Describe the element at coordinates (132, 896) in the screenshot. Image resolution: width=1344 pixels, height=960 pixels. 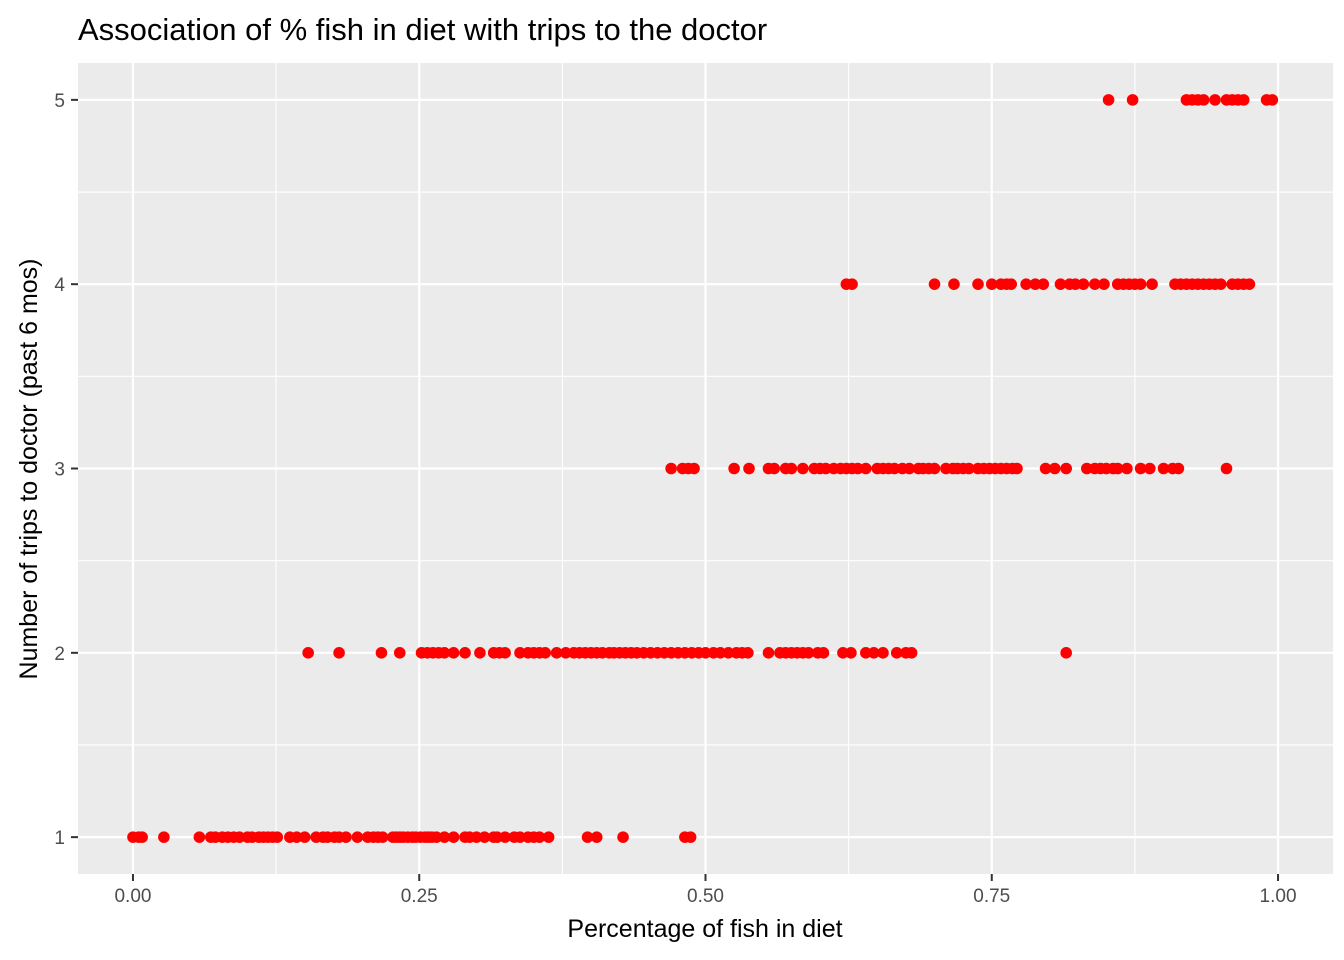
I see `x-tick-label: 0.00` at that location.